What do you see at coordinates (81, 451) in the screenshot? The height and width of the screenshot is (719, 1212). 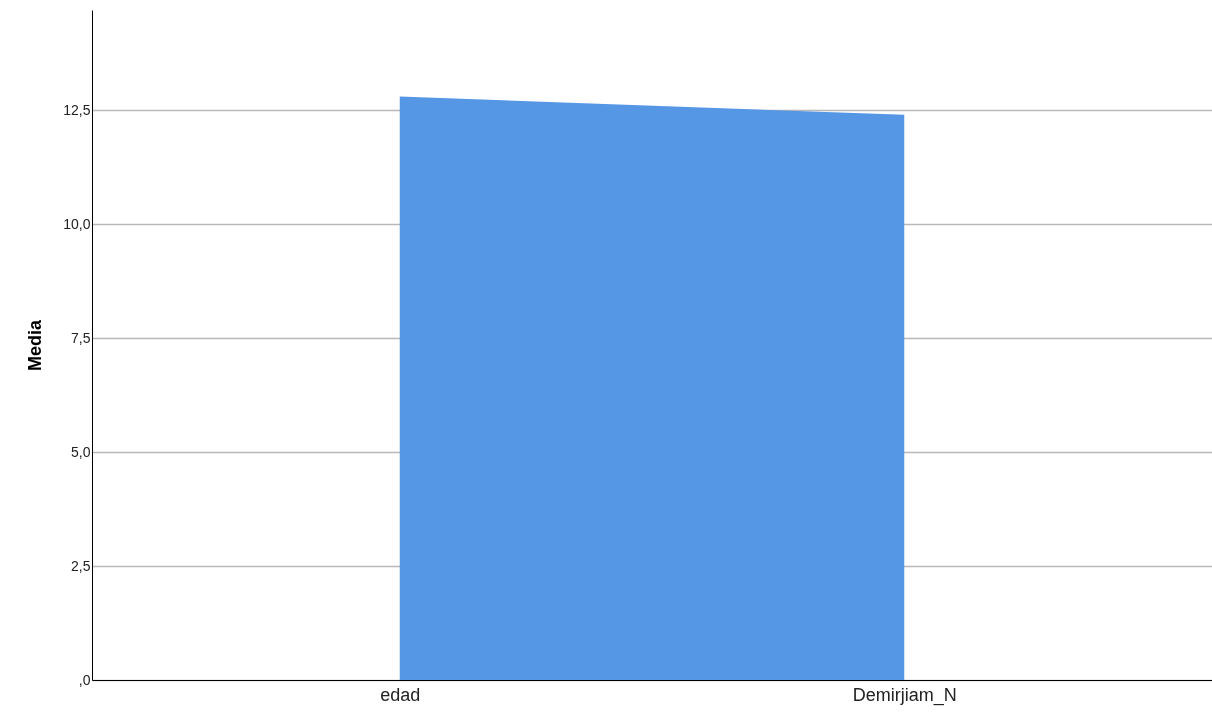 I see `y-tick-label: 5,0` at bounding box center [81, 451].